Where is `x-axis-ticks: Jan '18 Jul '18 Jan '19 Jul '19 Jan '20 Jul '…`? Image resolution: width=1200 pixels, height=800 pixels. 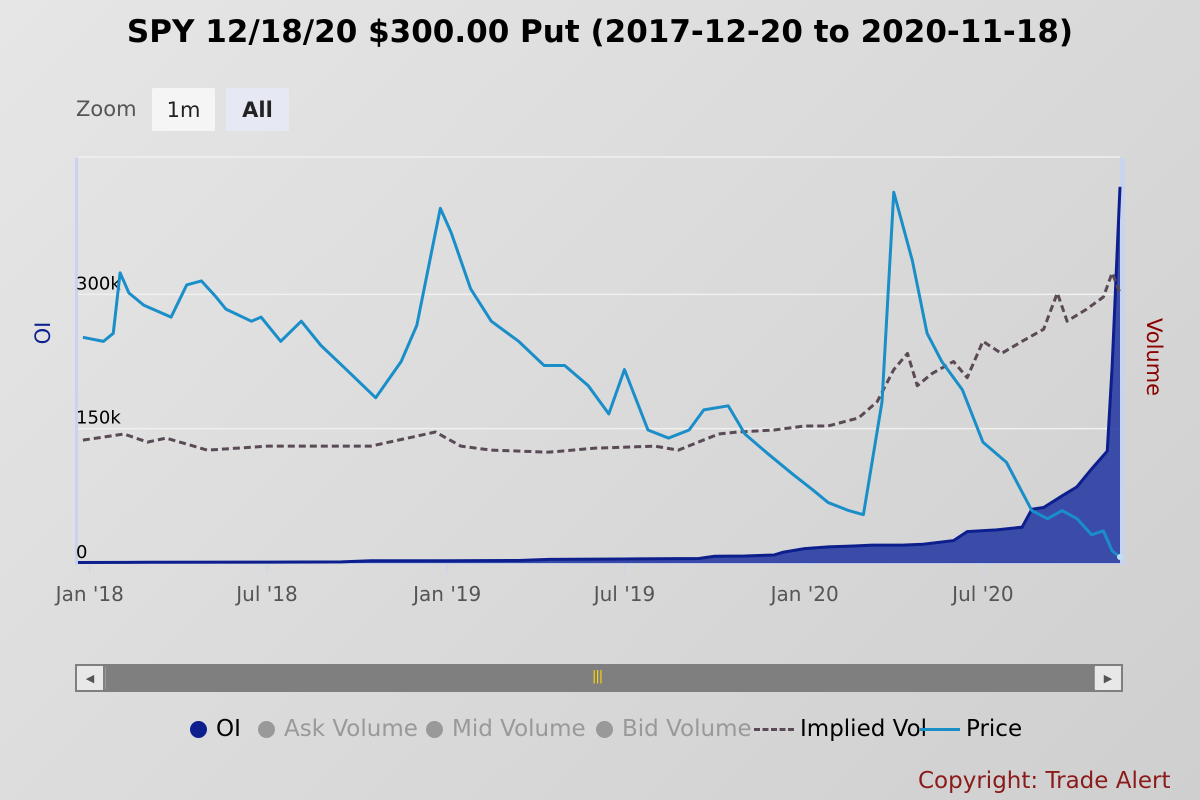
x-axis-ticks: Jan '18 Jul '18 Jan '19 Jul '19 Jan '20 Jul '… is located at coordinates (534, 584).